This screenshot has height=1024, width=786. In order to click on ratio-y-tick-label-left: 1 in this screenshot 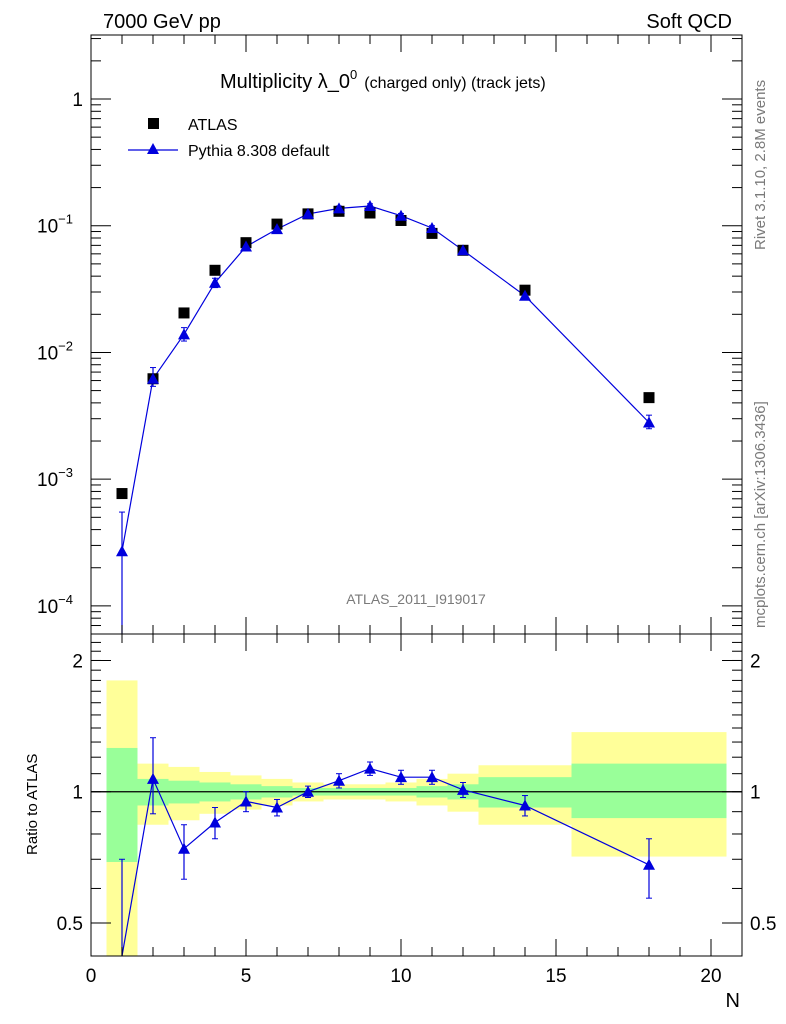, I will do `click(77, 793)`.